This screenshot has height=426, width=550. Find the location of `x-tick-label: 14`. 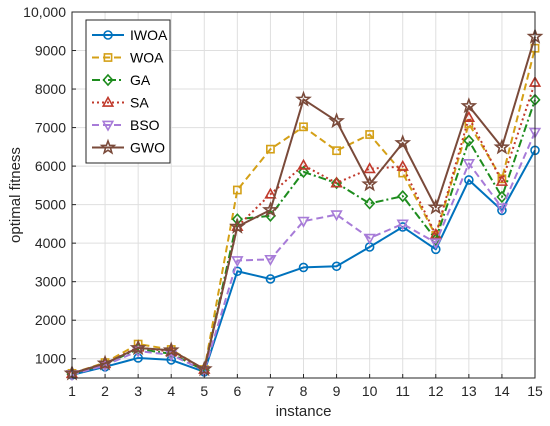

x-tick-label: 14 is located at coordinates (502, 391).